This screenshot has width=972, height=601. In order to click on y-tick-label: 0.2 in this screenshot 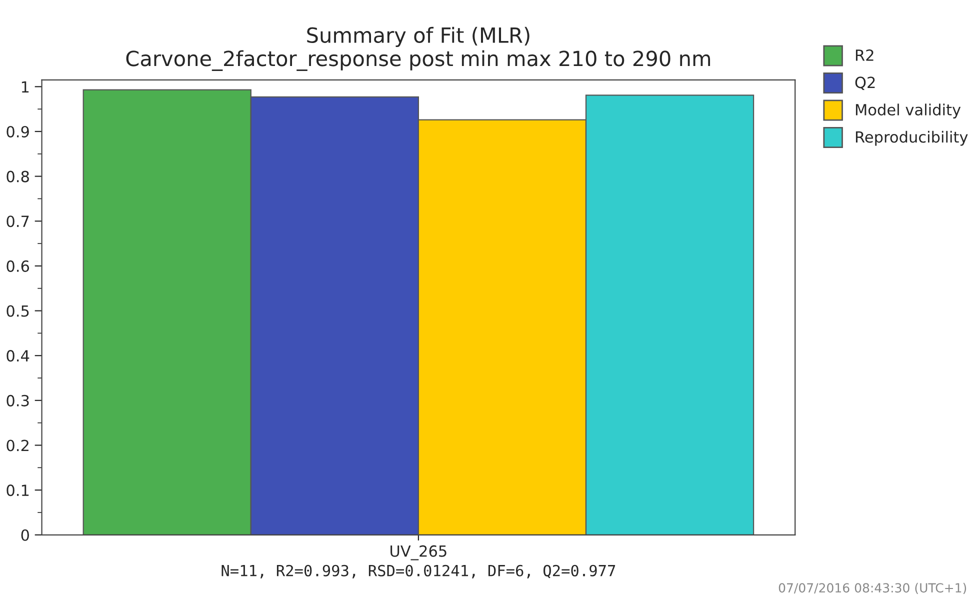, I will do `click(17, 446)`.